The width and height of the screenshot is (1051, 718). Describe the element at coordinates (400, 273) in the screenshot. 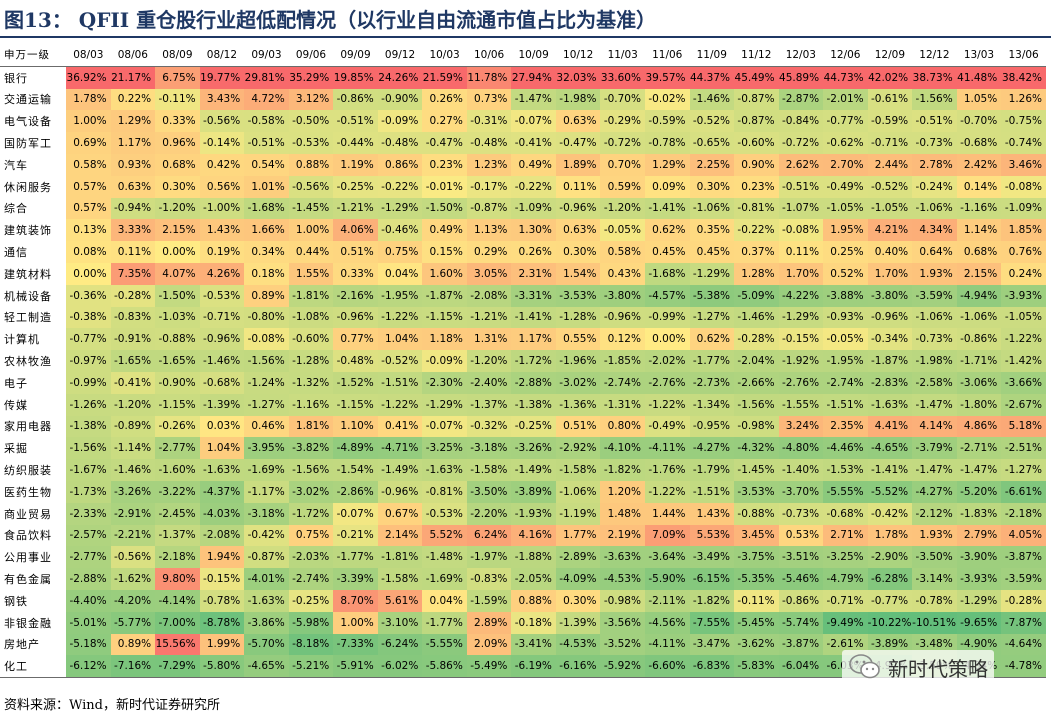

I see `value-cell: 0.04%` at that location.